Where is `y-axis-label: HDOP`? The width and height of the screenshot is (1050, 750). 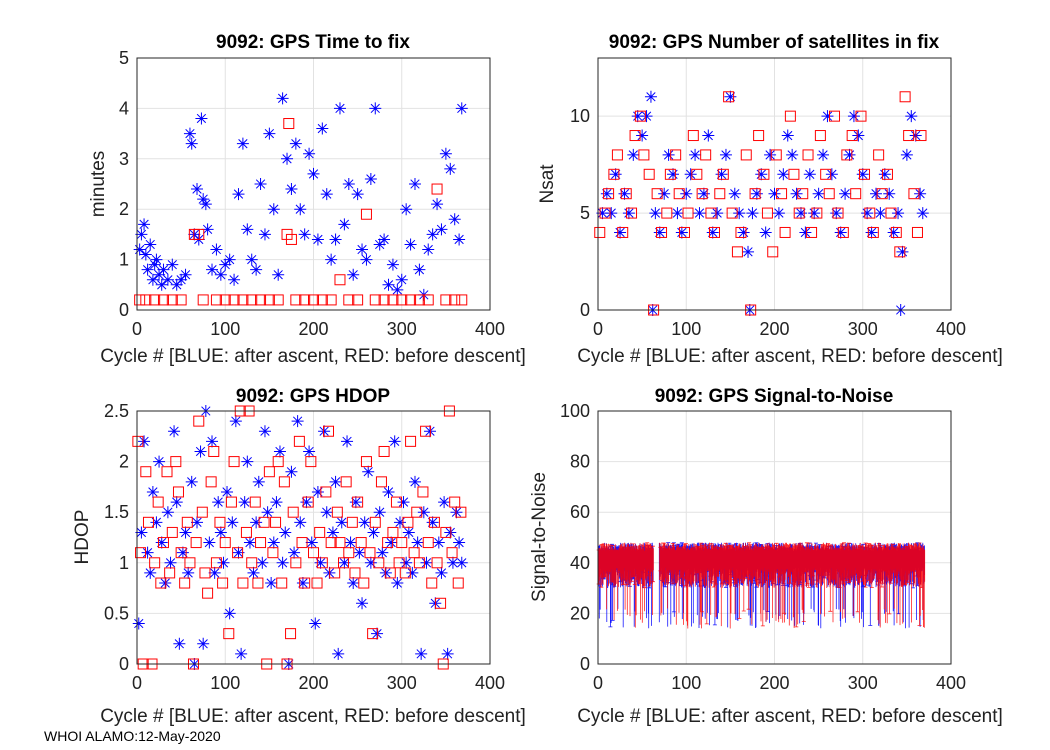 y-axis-label: HDOP is located at coordinates (82, 537).